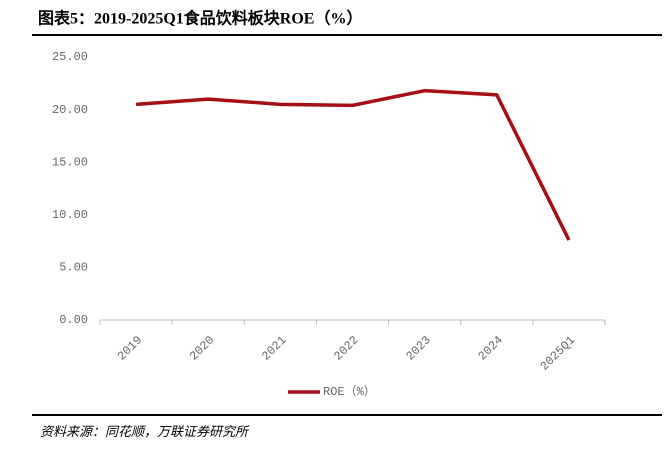  Describe the element at coordinates (418, 348) in the screenshot. I see `x-tick-label: 2023` at that location.